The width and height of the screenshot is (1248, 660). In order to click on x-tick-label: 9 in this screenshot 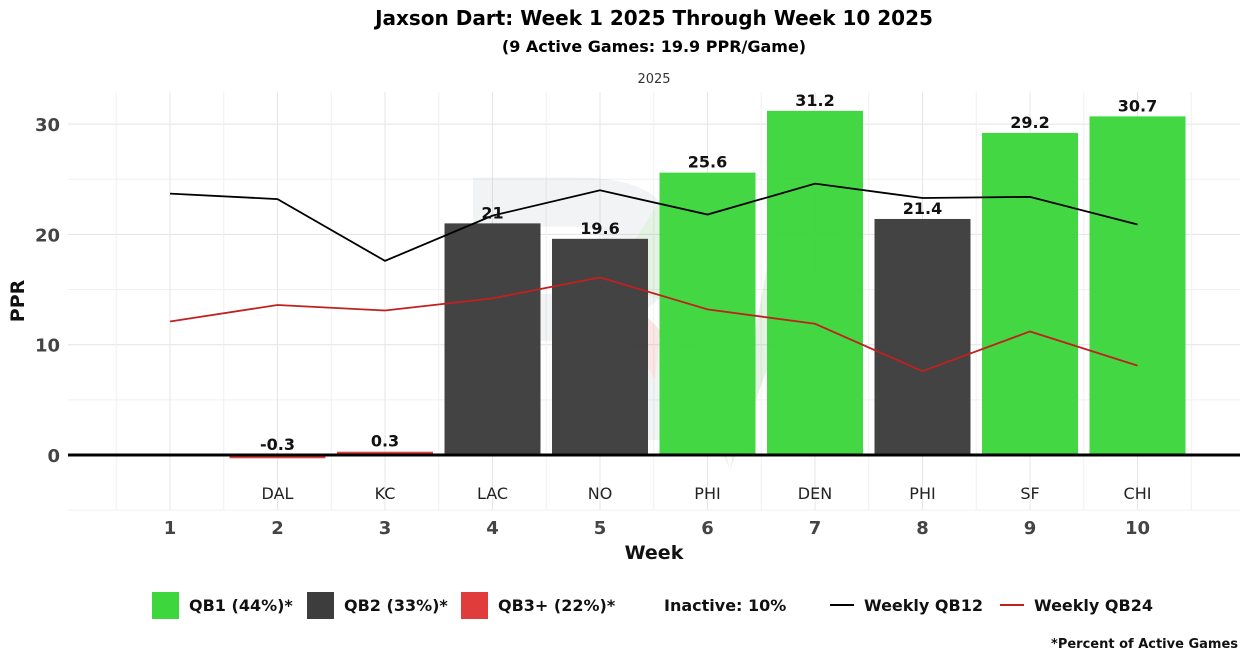, I will do `click(1030, 528)`.